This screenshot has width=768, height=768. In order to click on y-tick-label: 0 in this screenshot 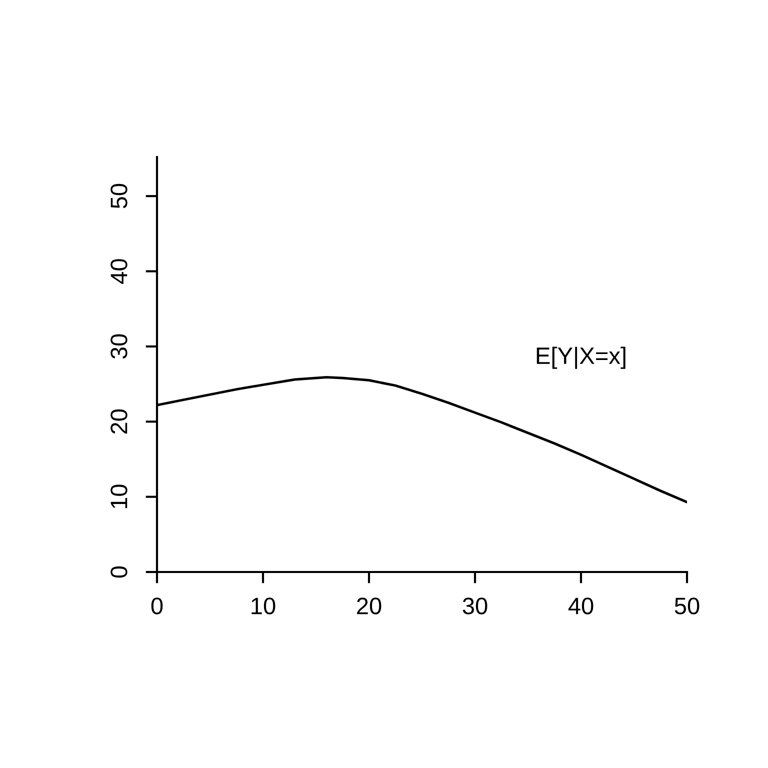, I will do `click(119, 572)`.